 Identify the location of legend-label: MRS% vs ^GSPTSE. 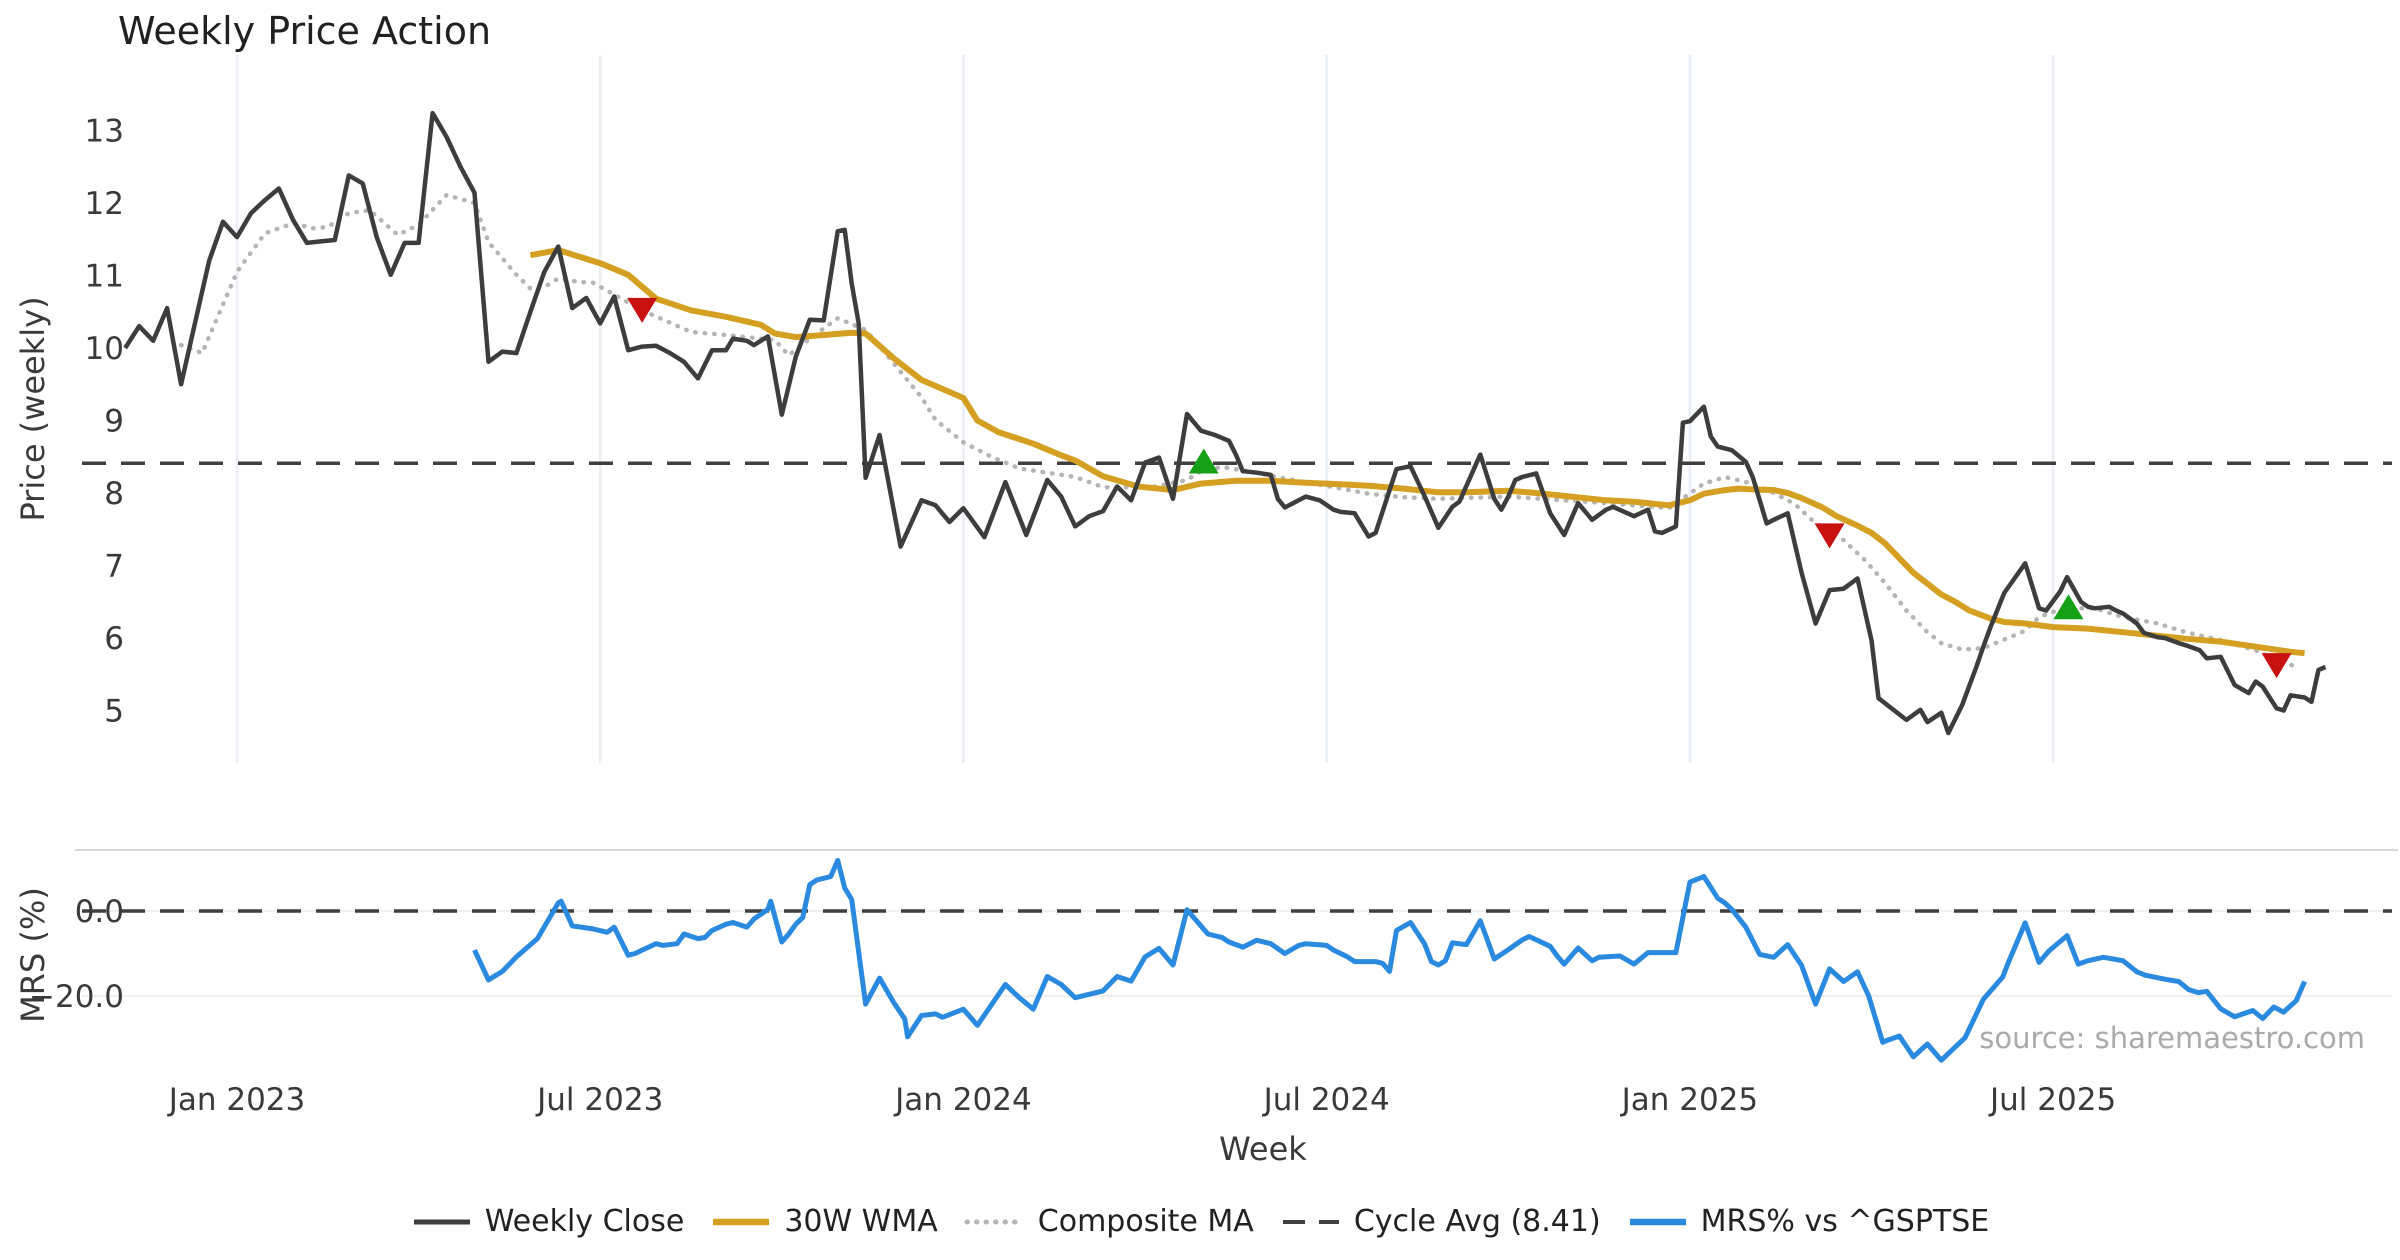
(1845, 1221).